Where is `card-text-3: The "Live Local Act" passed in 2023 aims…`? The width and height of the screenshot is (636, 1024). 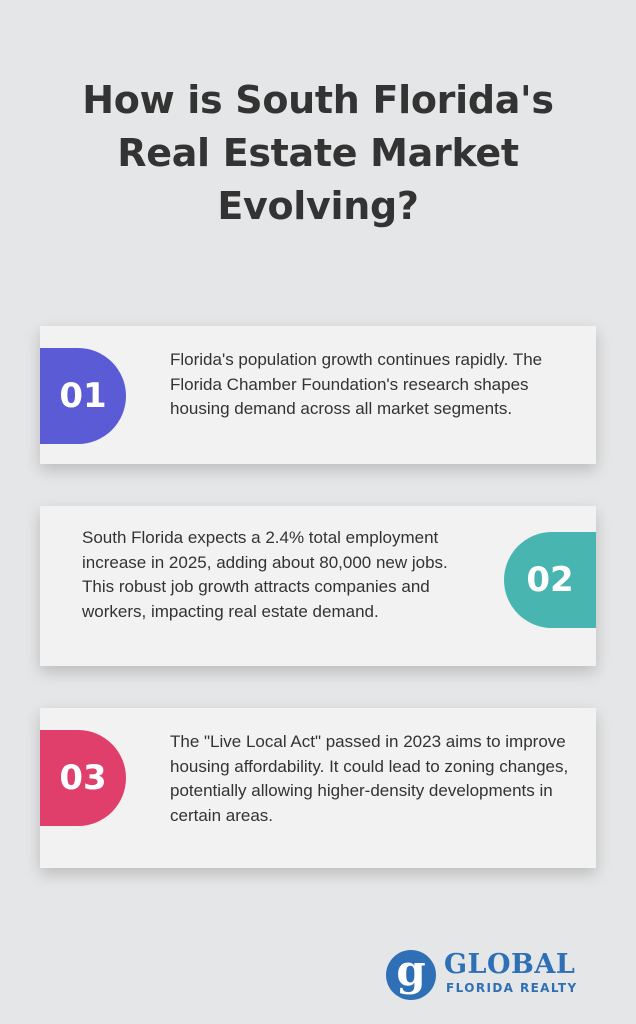 card-text-3: The "Live Local Act" passed in 2023 aims… is located at coordinates (369, 778).